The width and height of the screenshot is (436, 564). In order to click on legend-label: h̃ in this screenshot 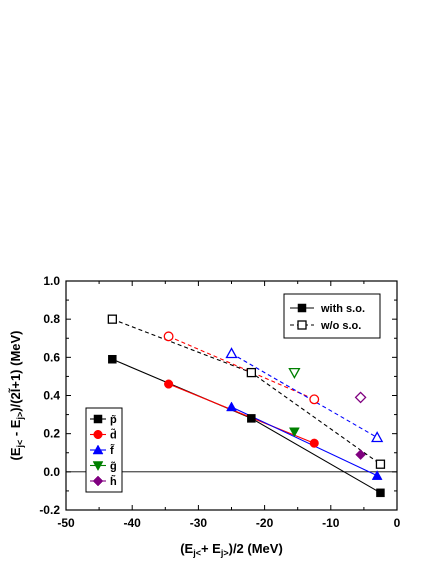, I will do `click(113, 481)`.